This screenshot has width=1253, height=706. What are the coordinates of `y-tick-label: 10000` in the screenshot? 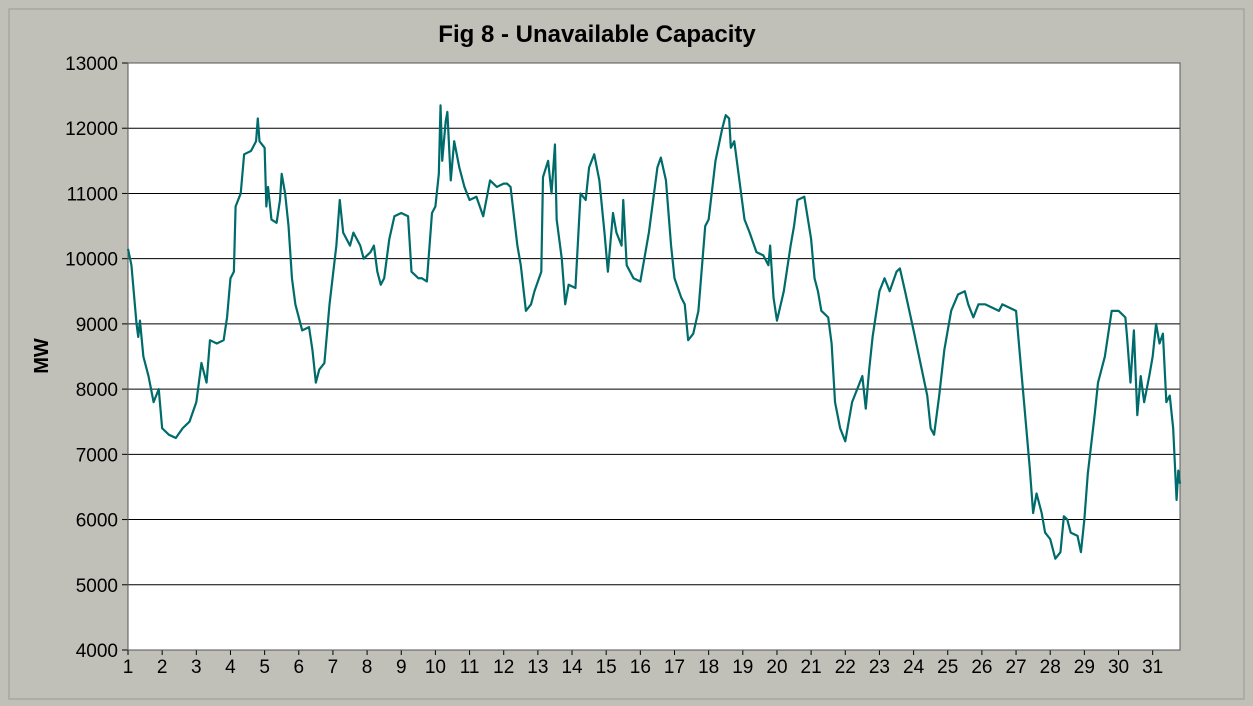 It's located at (91, 260).